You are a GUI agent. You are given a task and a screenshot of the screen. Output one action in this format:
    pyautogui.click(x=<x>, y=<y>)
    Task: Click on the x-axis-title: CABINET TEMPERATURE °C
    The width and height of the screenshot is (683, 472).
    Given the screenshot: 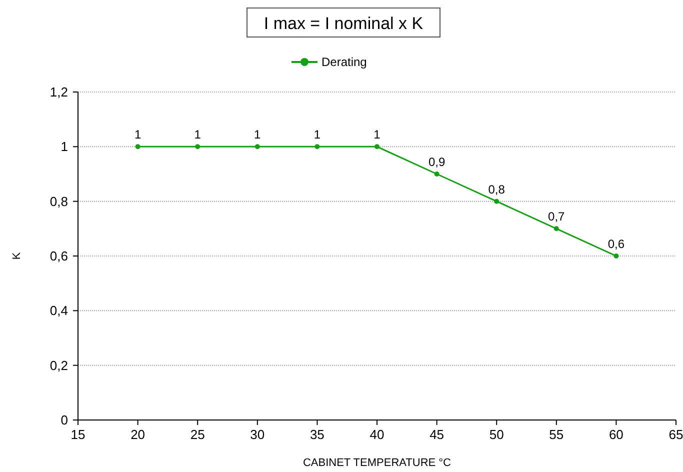 What is the action you would take?
    pyautogui.click(x=377, y=463)
    